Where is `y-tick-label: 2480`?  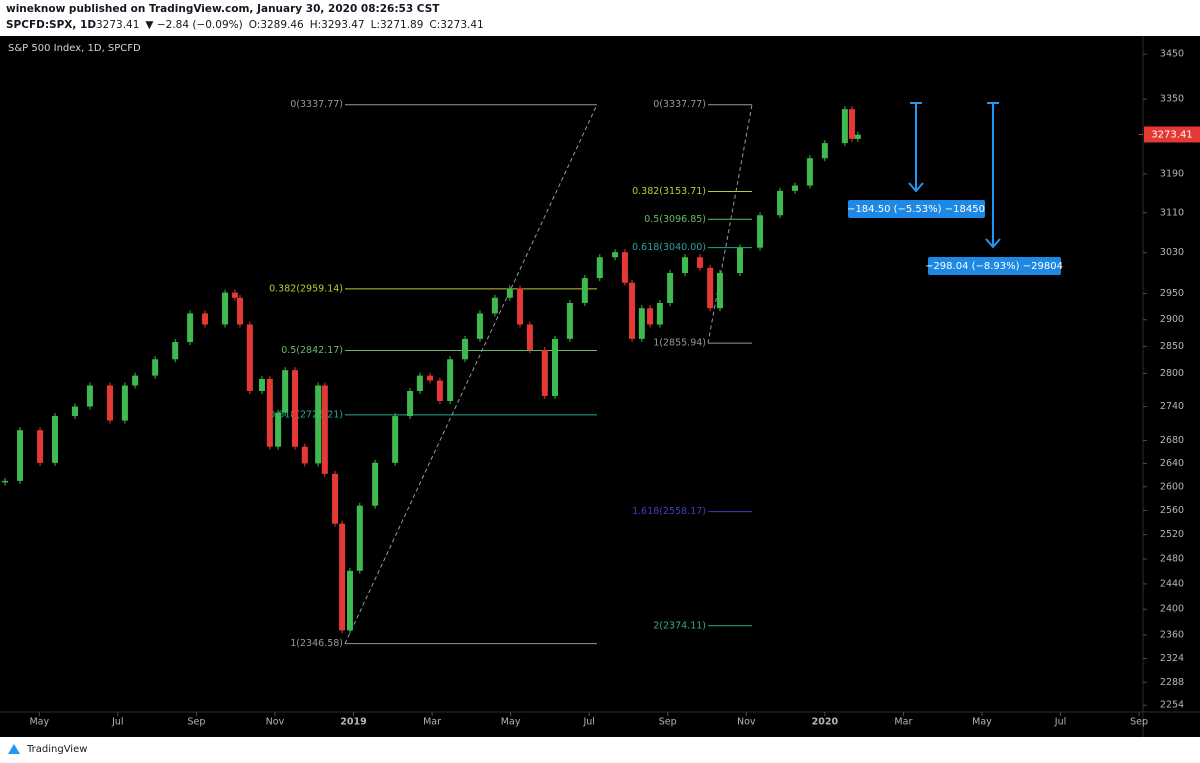
y-tick-label: 2480 is located at coordinates (1172, 559).